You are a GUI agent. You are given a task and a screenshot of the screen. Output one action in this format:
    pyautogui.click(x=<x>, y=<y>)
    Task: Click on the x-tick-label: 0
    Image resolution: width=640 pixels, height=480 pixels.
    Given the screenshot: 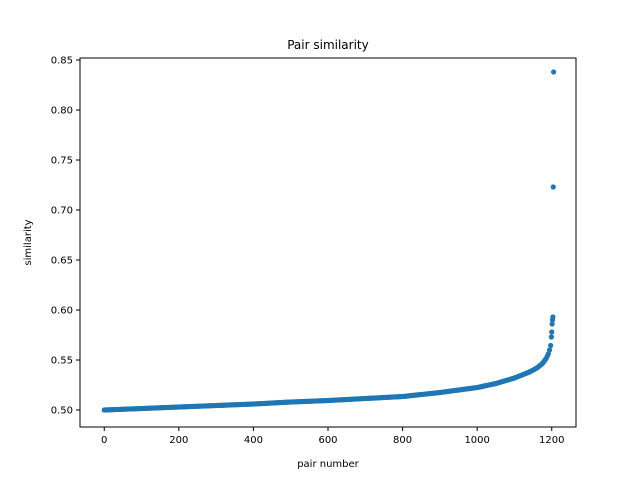 What is the action you would take?
    pyautogui.click(x=104, y=440)
    